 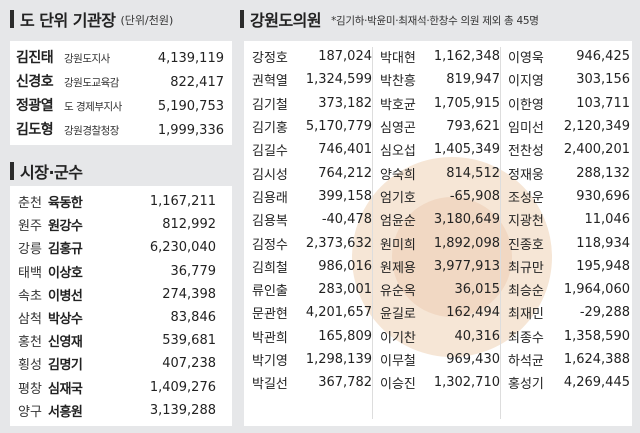 I want to click on mayor-row: 평창 심재국 1,409,276, so click(x=121, y=387).